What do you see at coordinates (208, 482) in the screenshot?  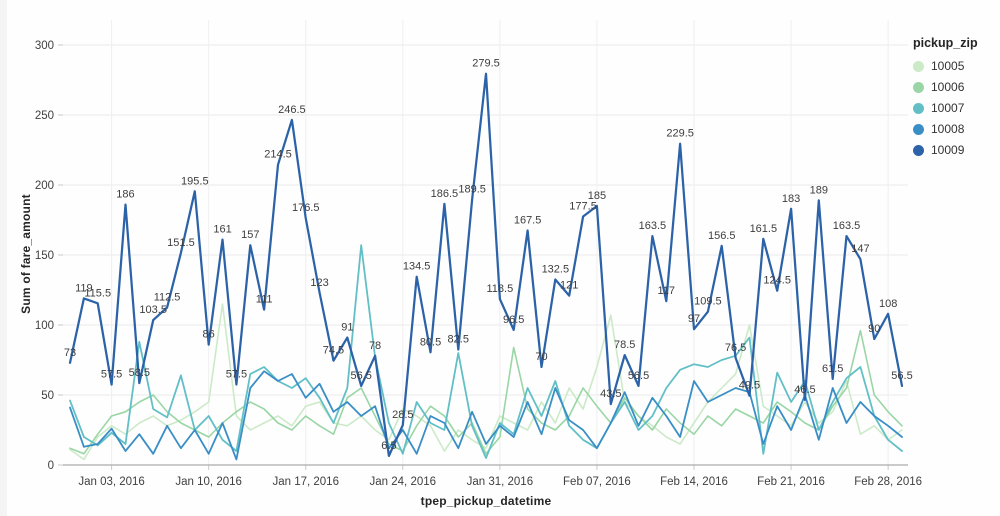 I see `x-tick-label: Jan 10, 2016` at bounding box center [208, 482].